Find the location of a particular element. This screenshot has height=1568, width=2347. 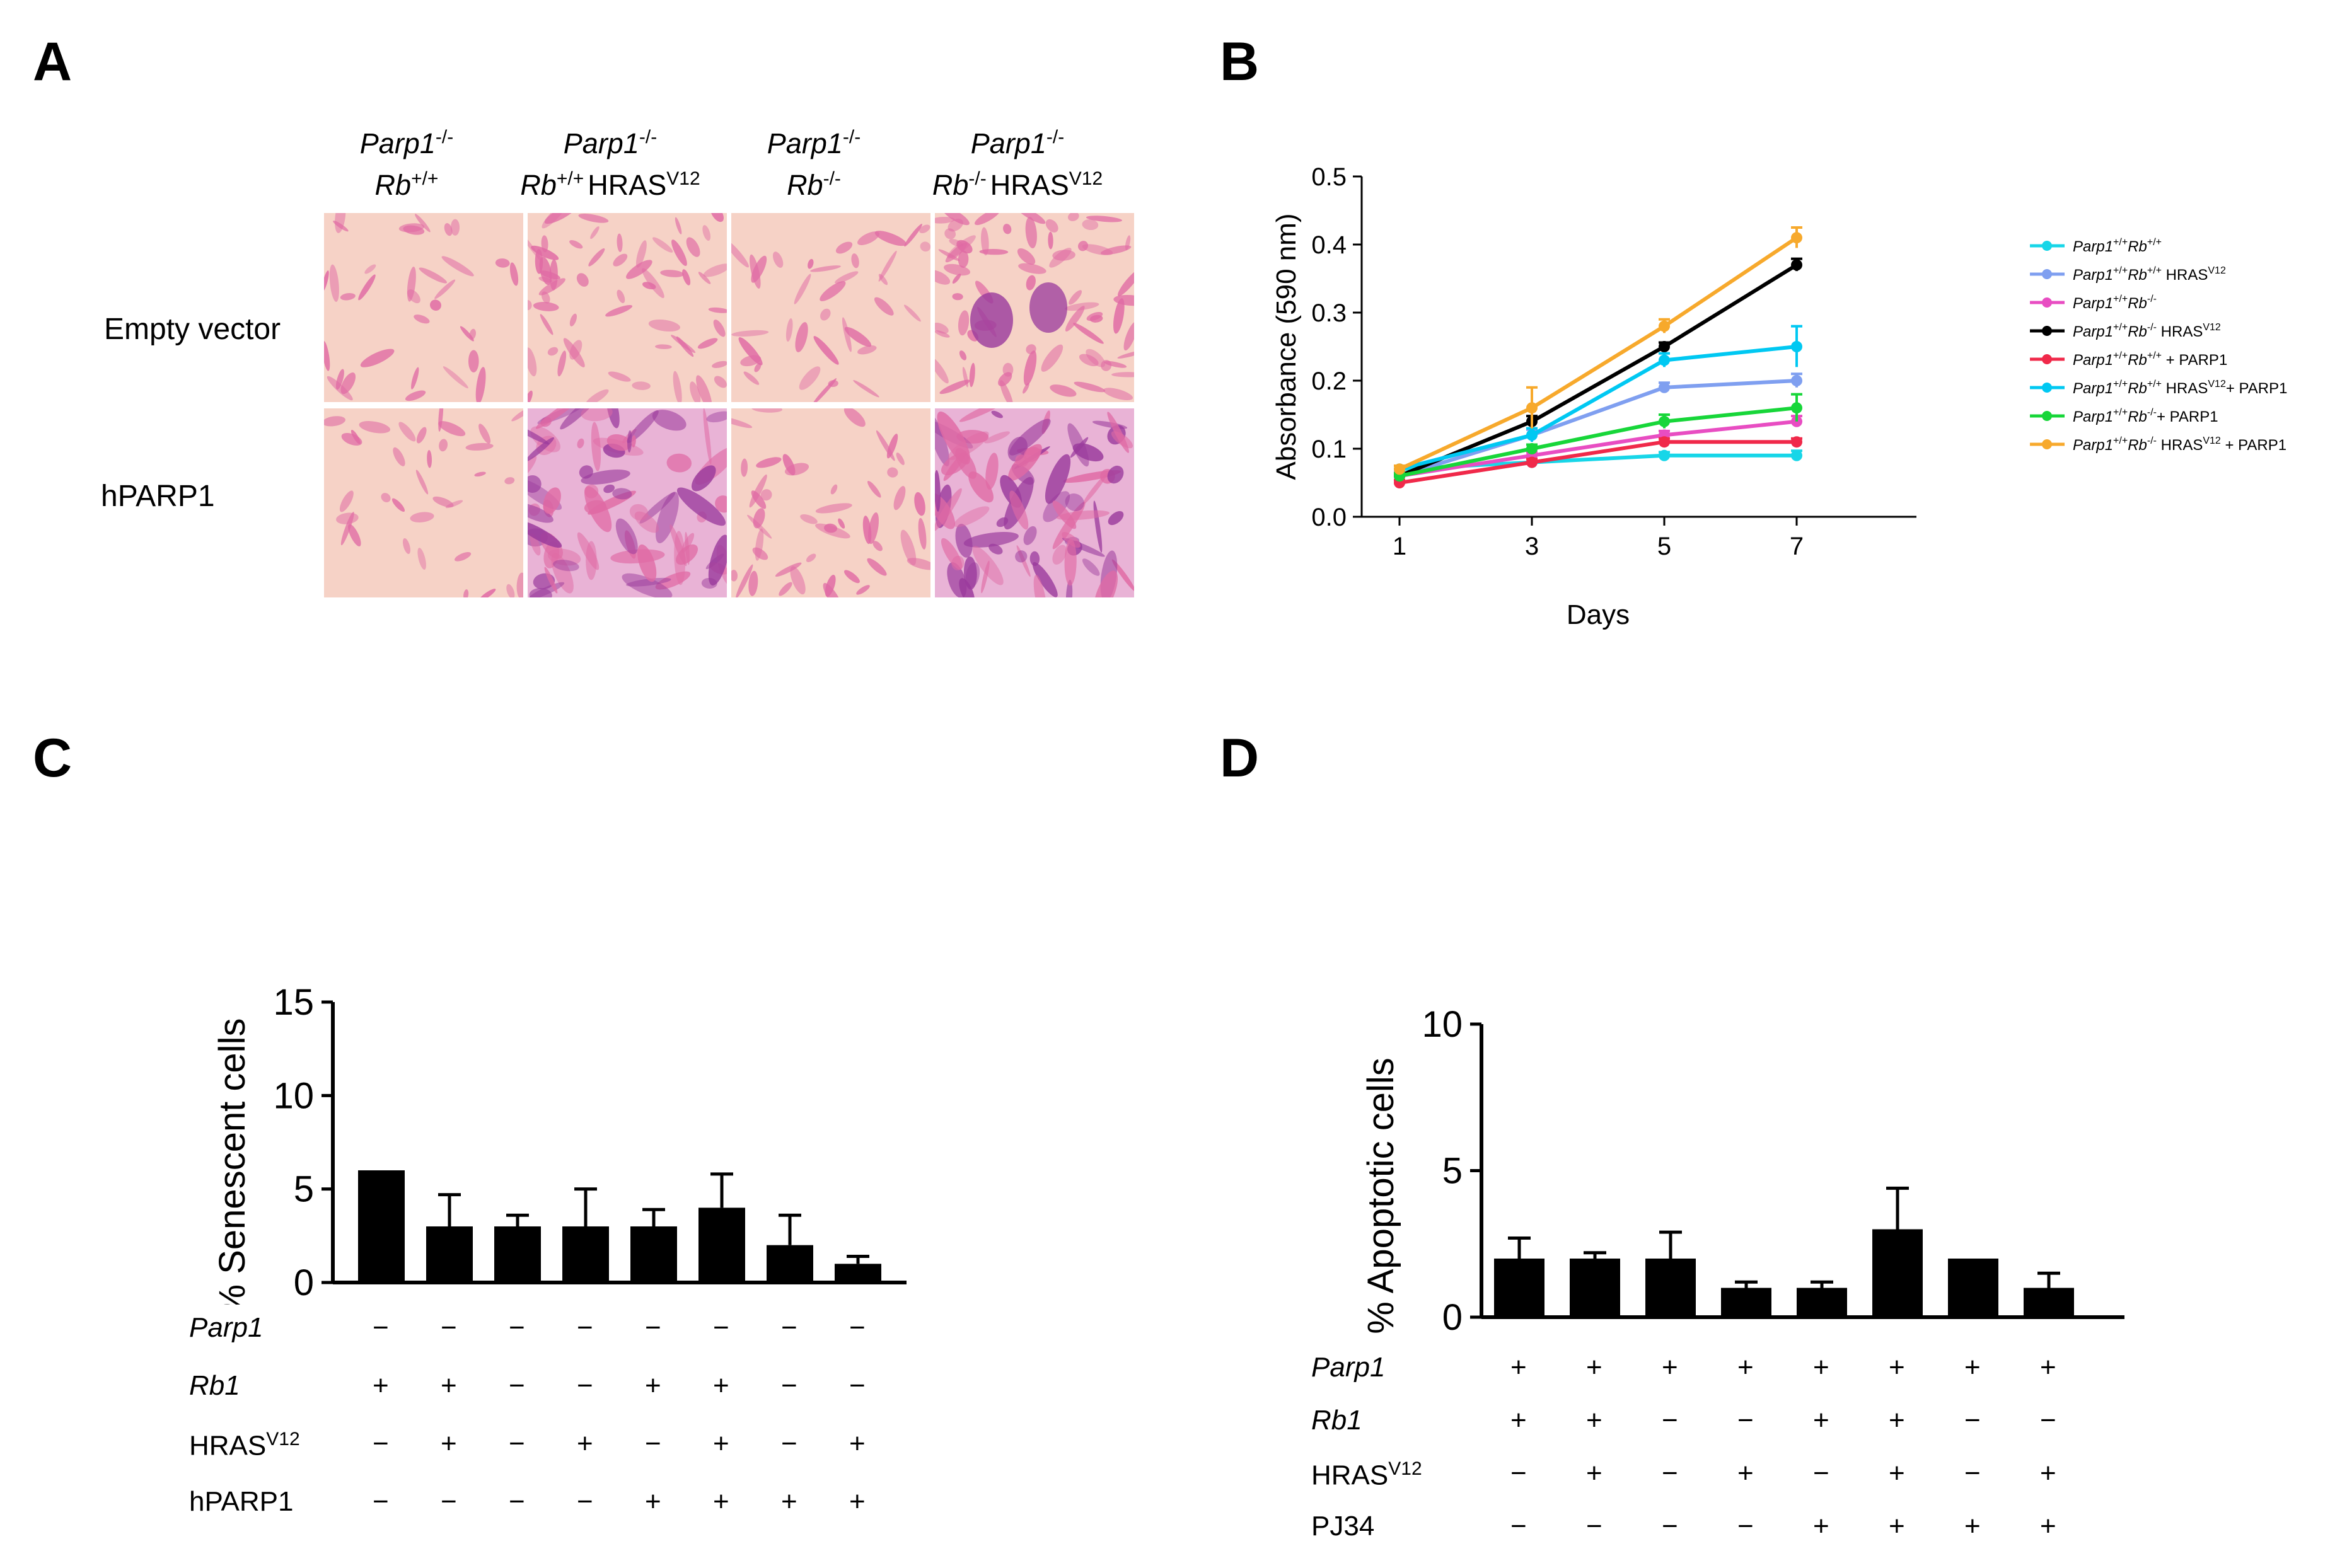

table-row-label: HRASV12 is located at coordinates (245, 1445).